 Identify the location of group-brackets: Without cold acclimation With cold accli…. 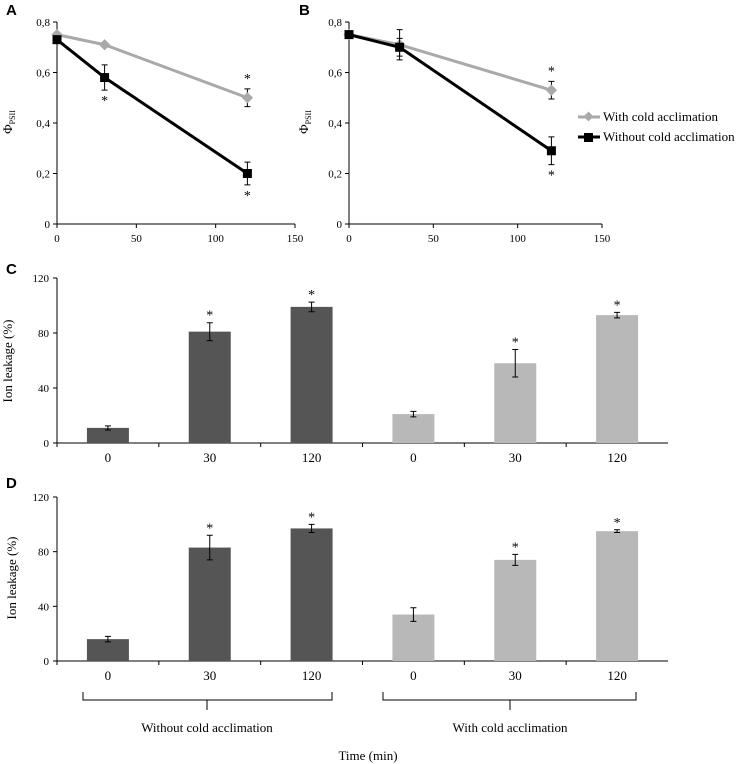
(359, 727).